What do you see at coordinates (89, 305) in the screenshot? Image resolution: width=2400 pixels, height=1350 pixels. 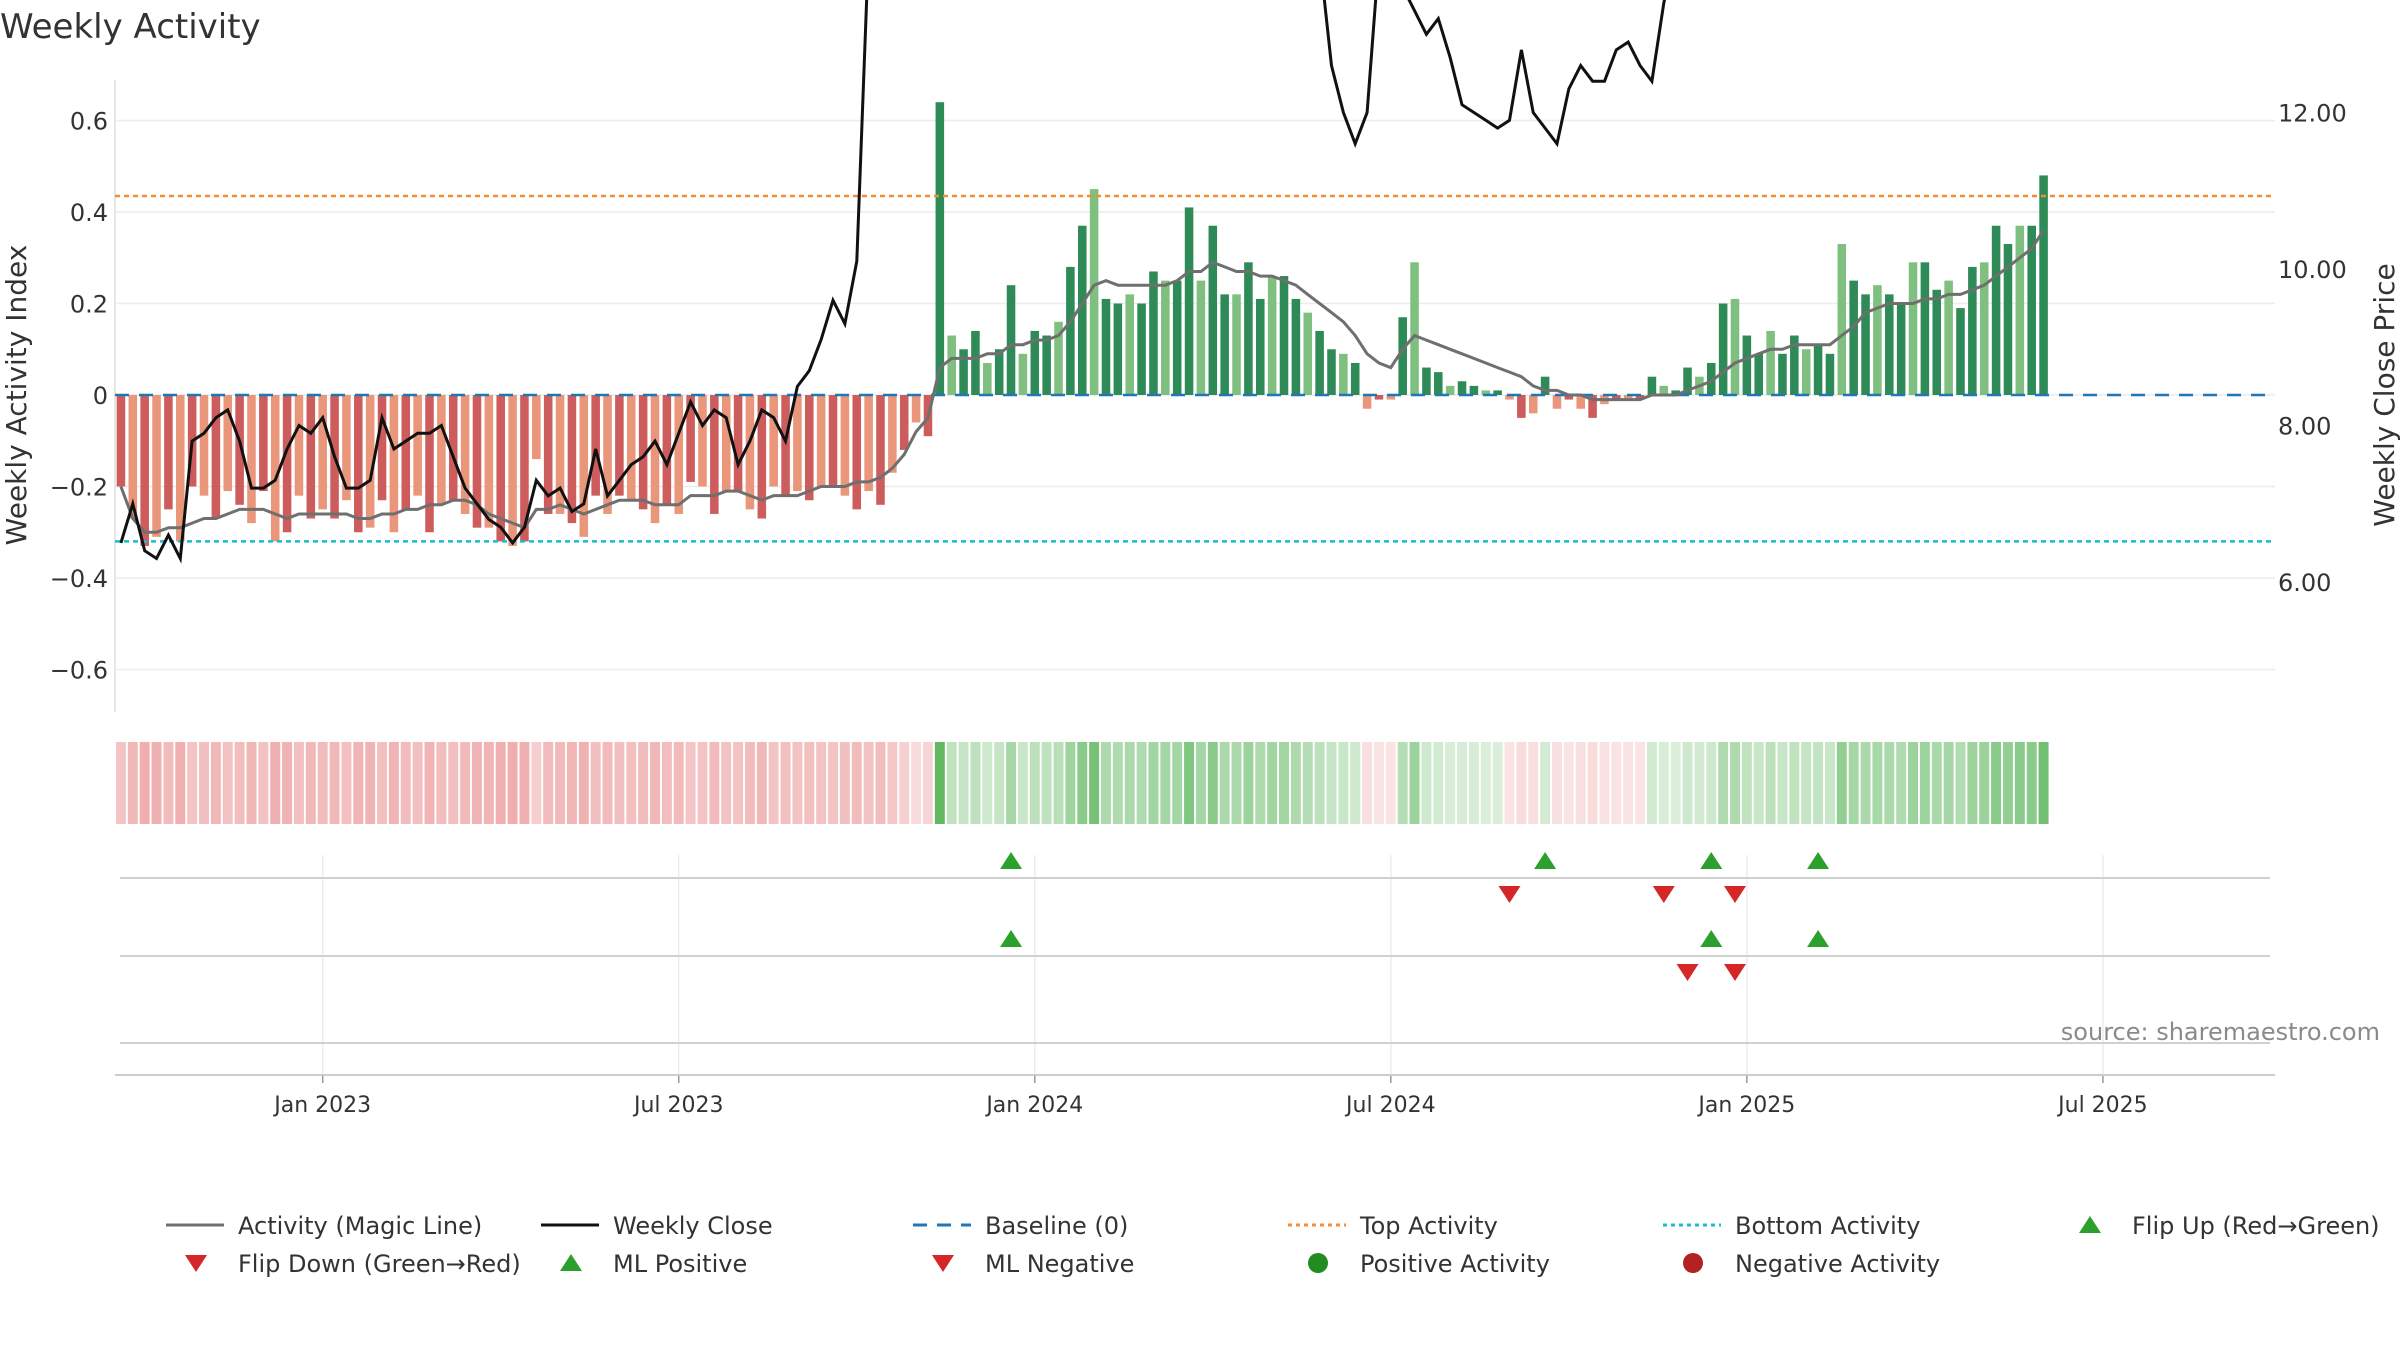 I see `y-tick-label: 0.2` at bounding box center [89, 305].